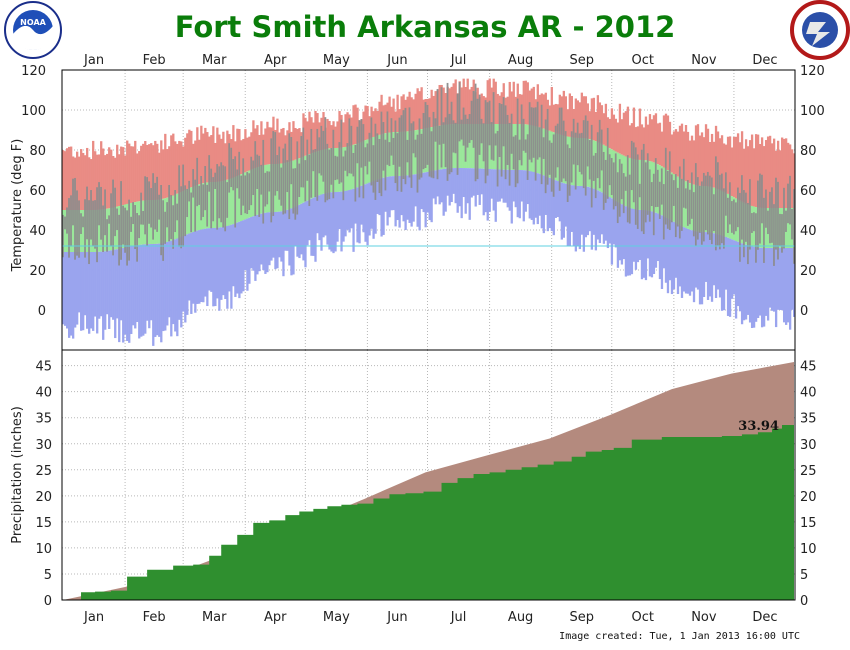  Describe the element at coordinates (808, 393) in the screenshot. I see `precip-ytick-label-right: 40` at that location.